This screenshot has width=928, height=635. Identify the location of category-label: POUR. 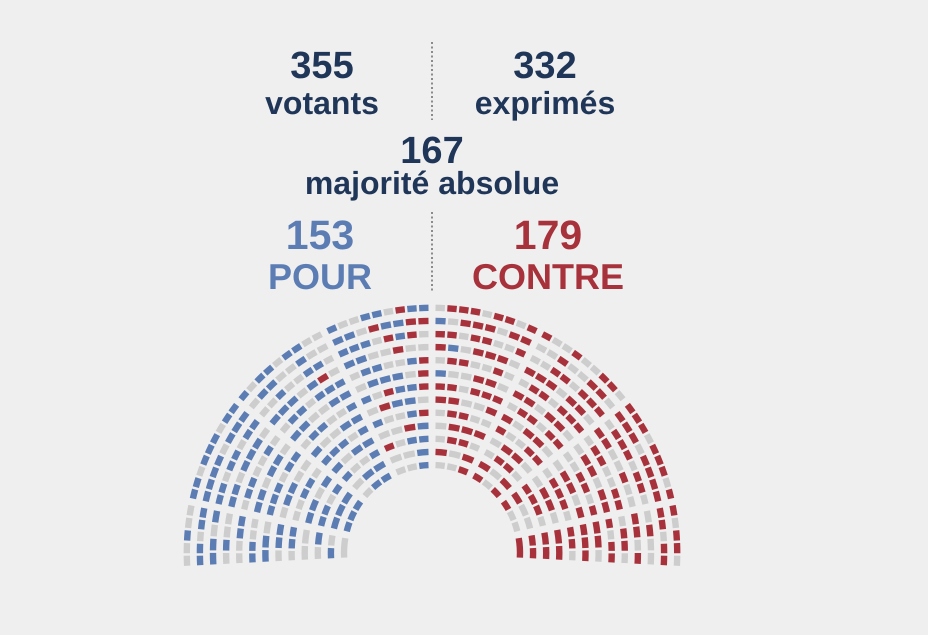
(320, 276).